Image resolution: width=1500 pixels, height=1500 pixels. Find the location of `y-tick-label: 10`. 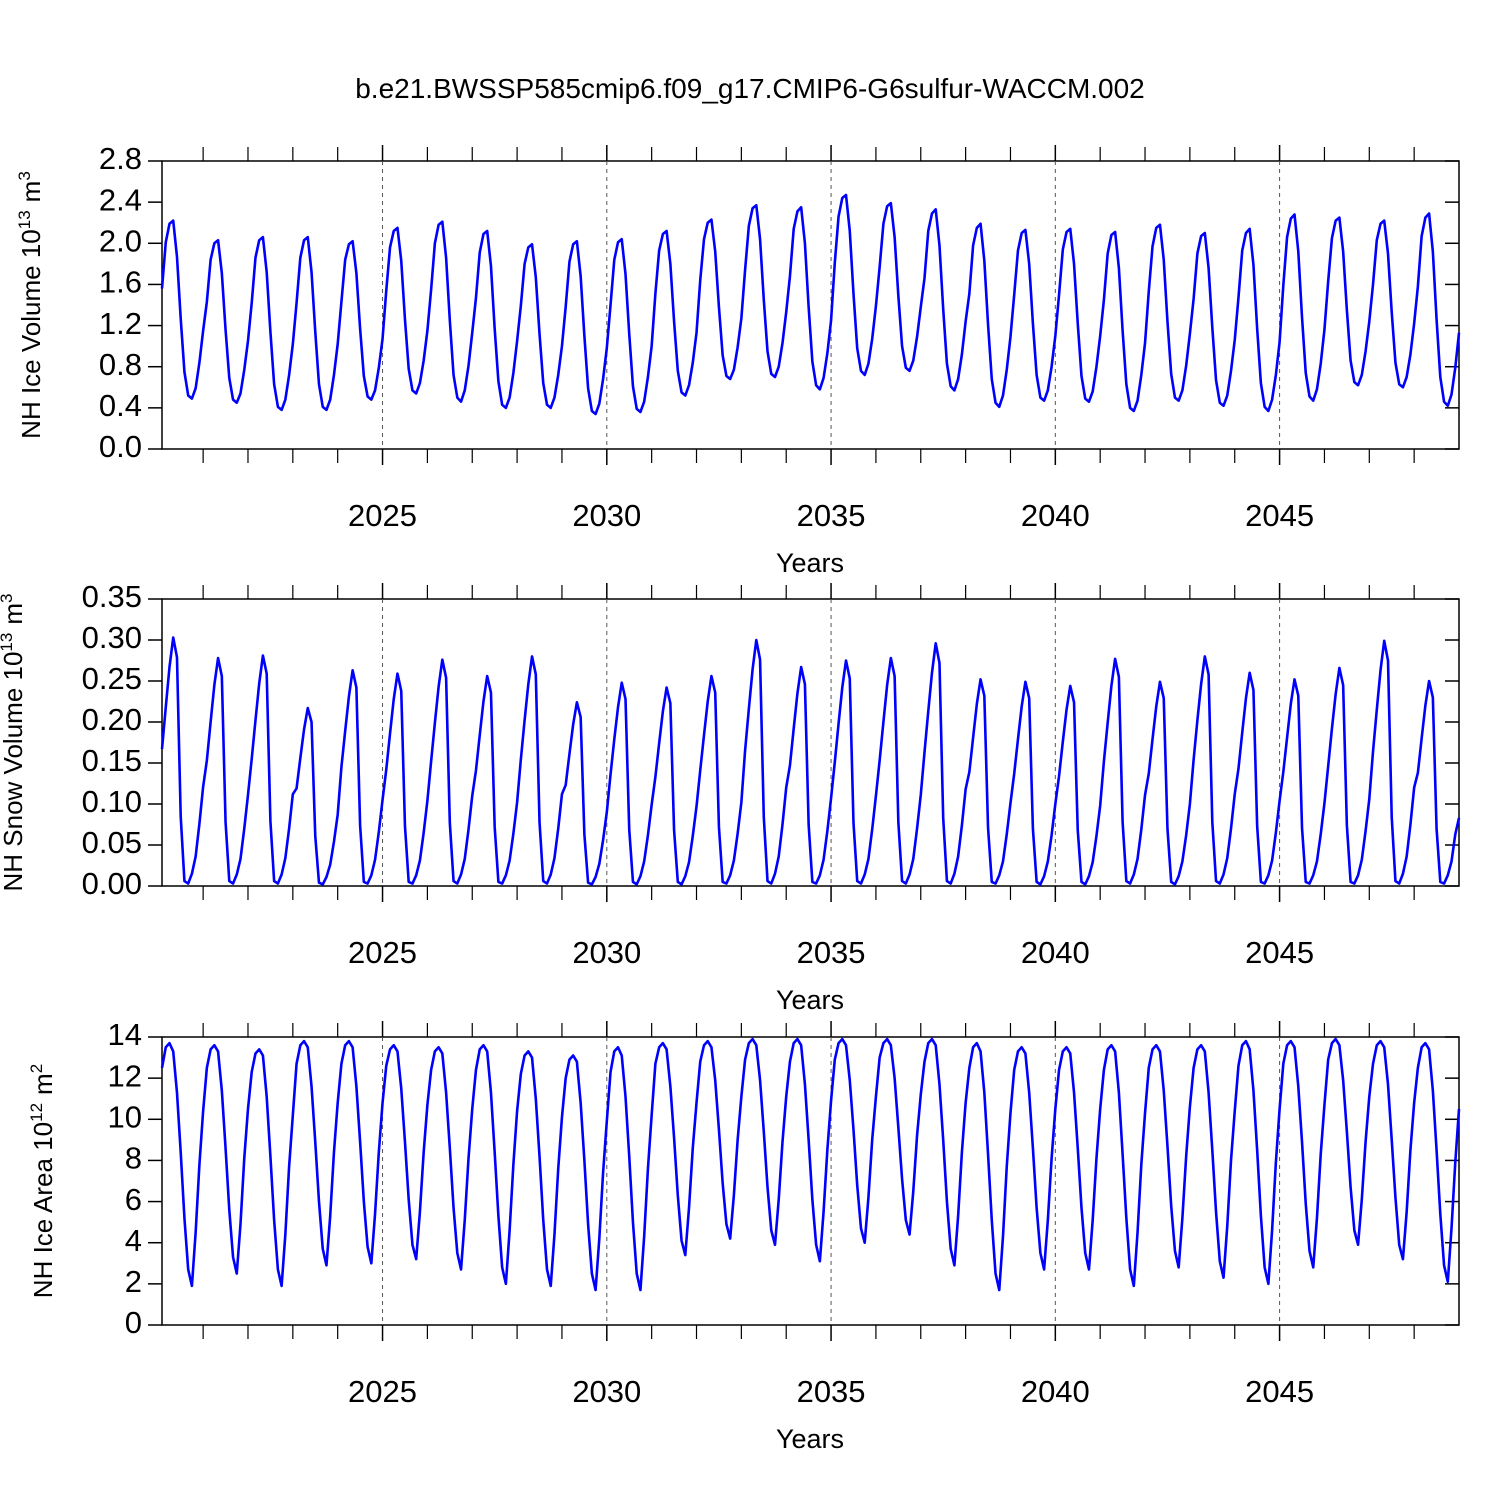

y-tick-label: 10 is located at coordinates (125, 1116).